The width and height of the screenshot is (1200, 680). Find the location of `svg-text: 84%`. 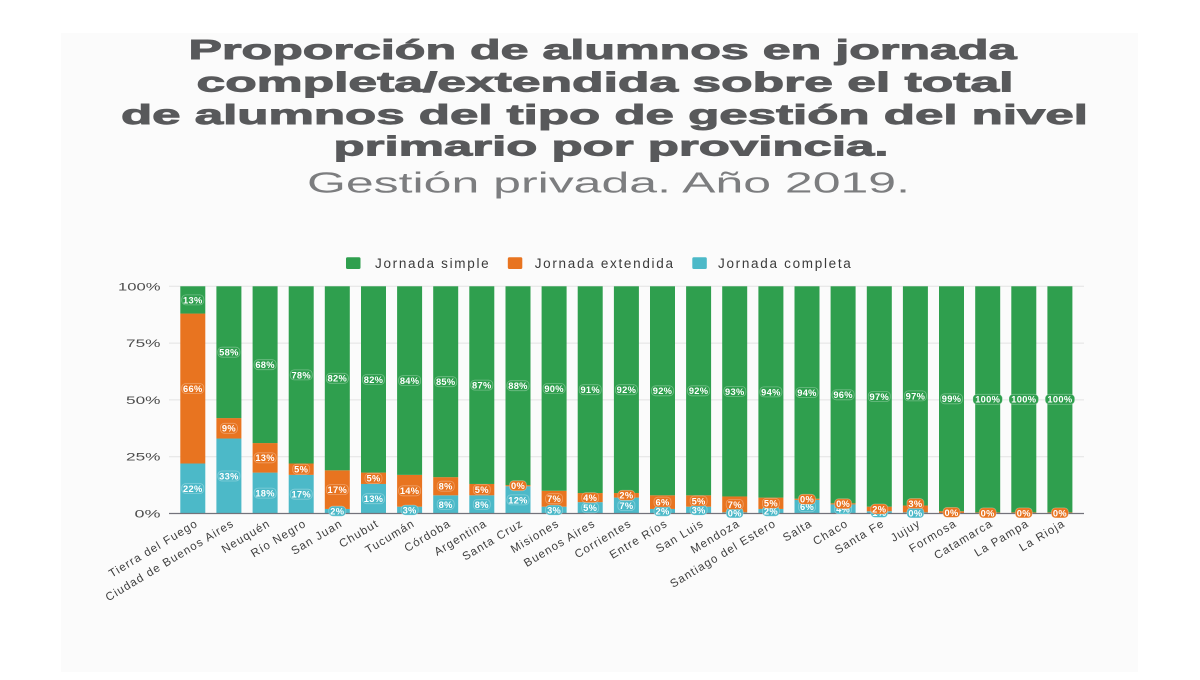

svg-text: 84% is located at coordinates (410, 381).